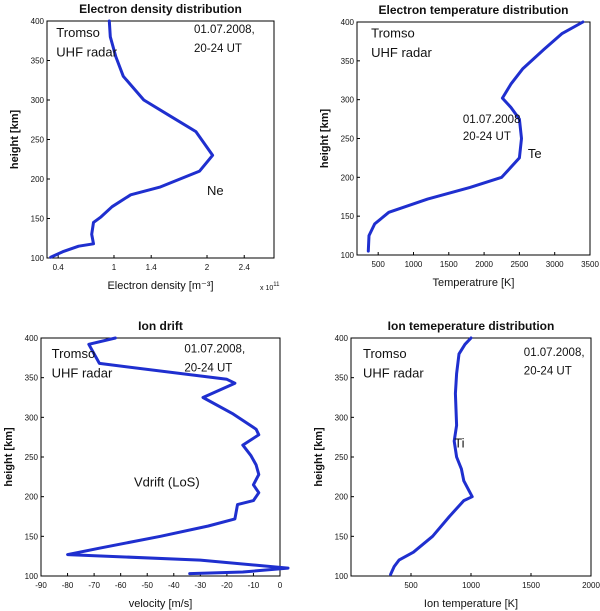 Image resolution: width=600 pixels, height=611 pixels. Describe the element at coordinates (132, 139) in the screenshot. I see `series-line-ne` at that location.